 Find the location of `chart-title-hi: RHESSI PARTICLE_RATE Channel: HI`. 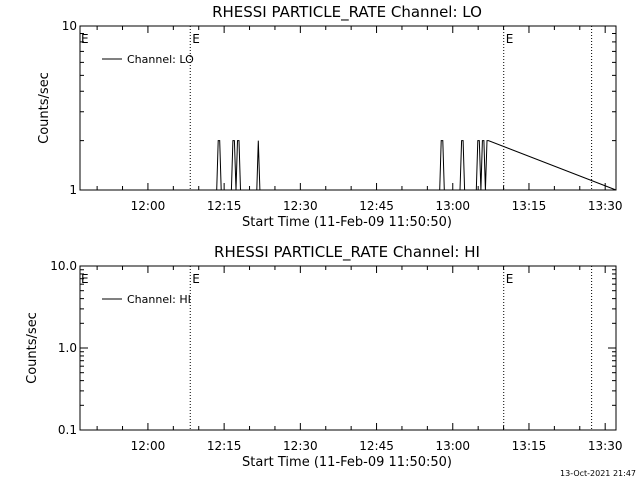

chart-title-hi: RHESSI PARTICLE_RATE Channel: HI is located at coordinates (347, 252).